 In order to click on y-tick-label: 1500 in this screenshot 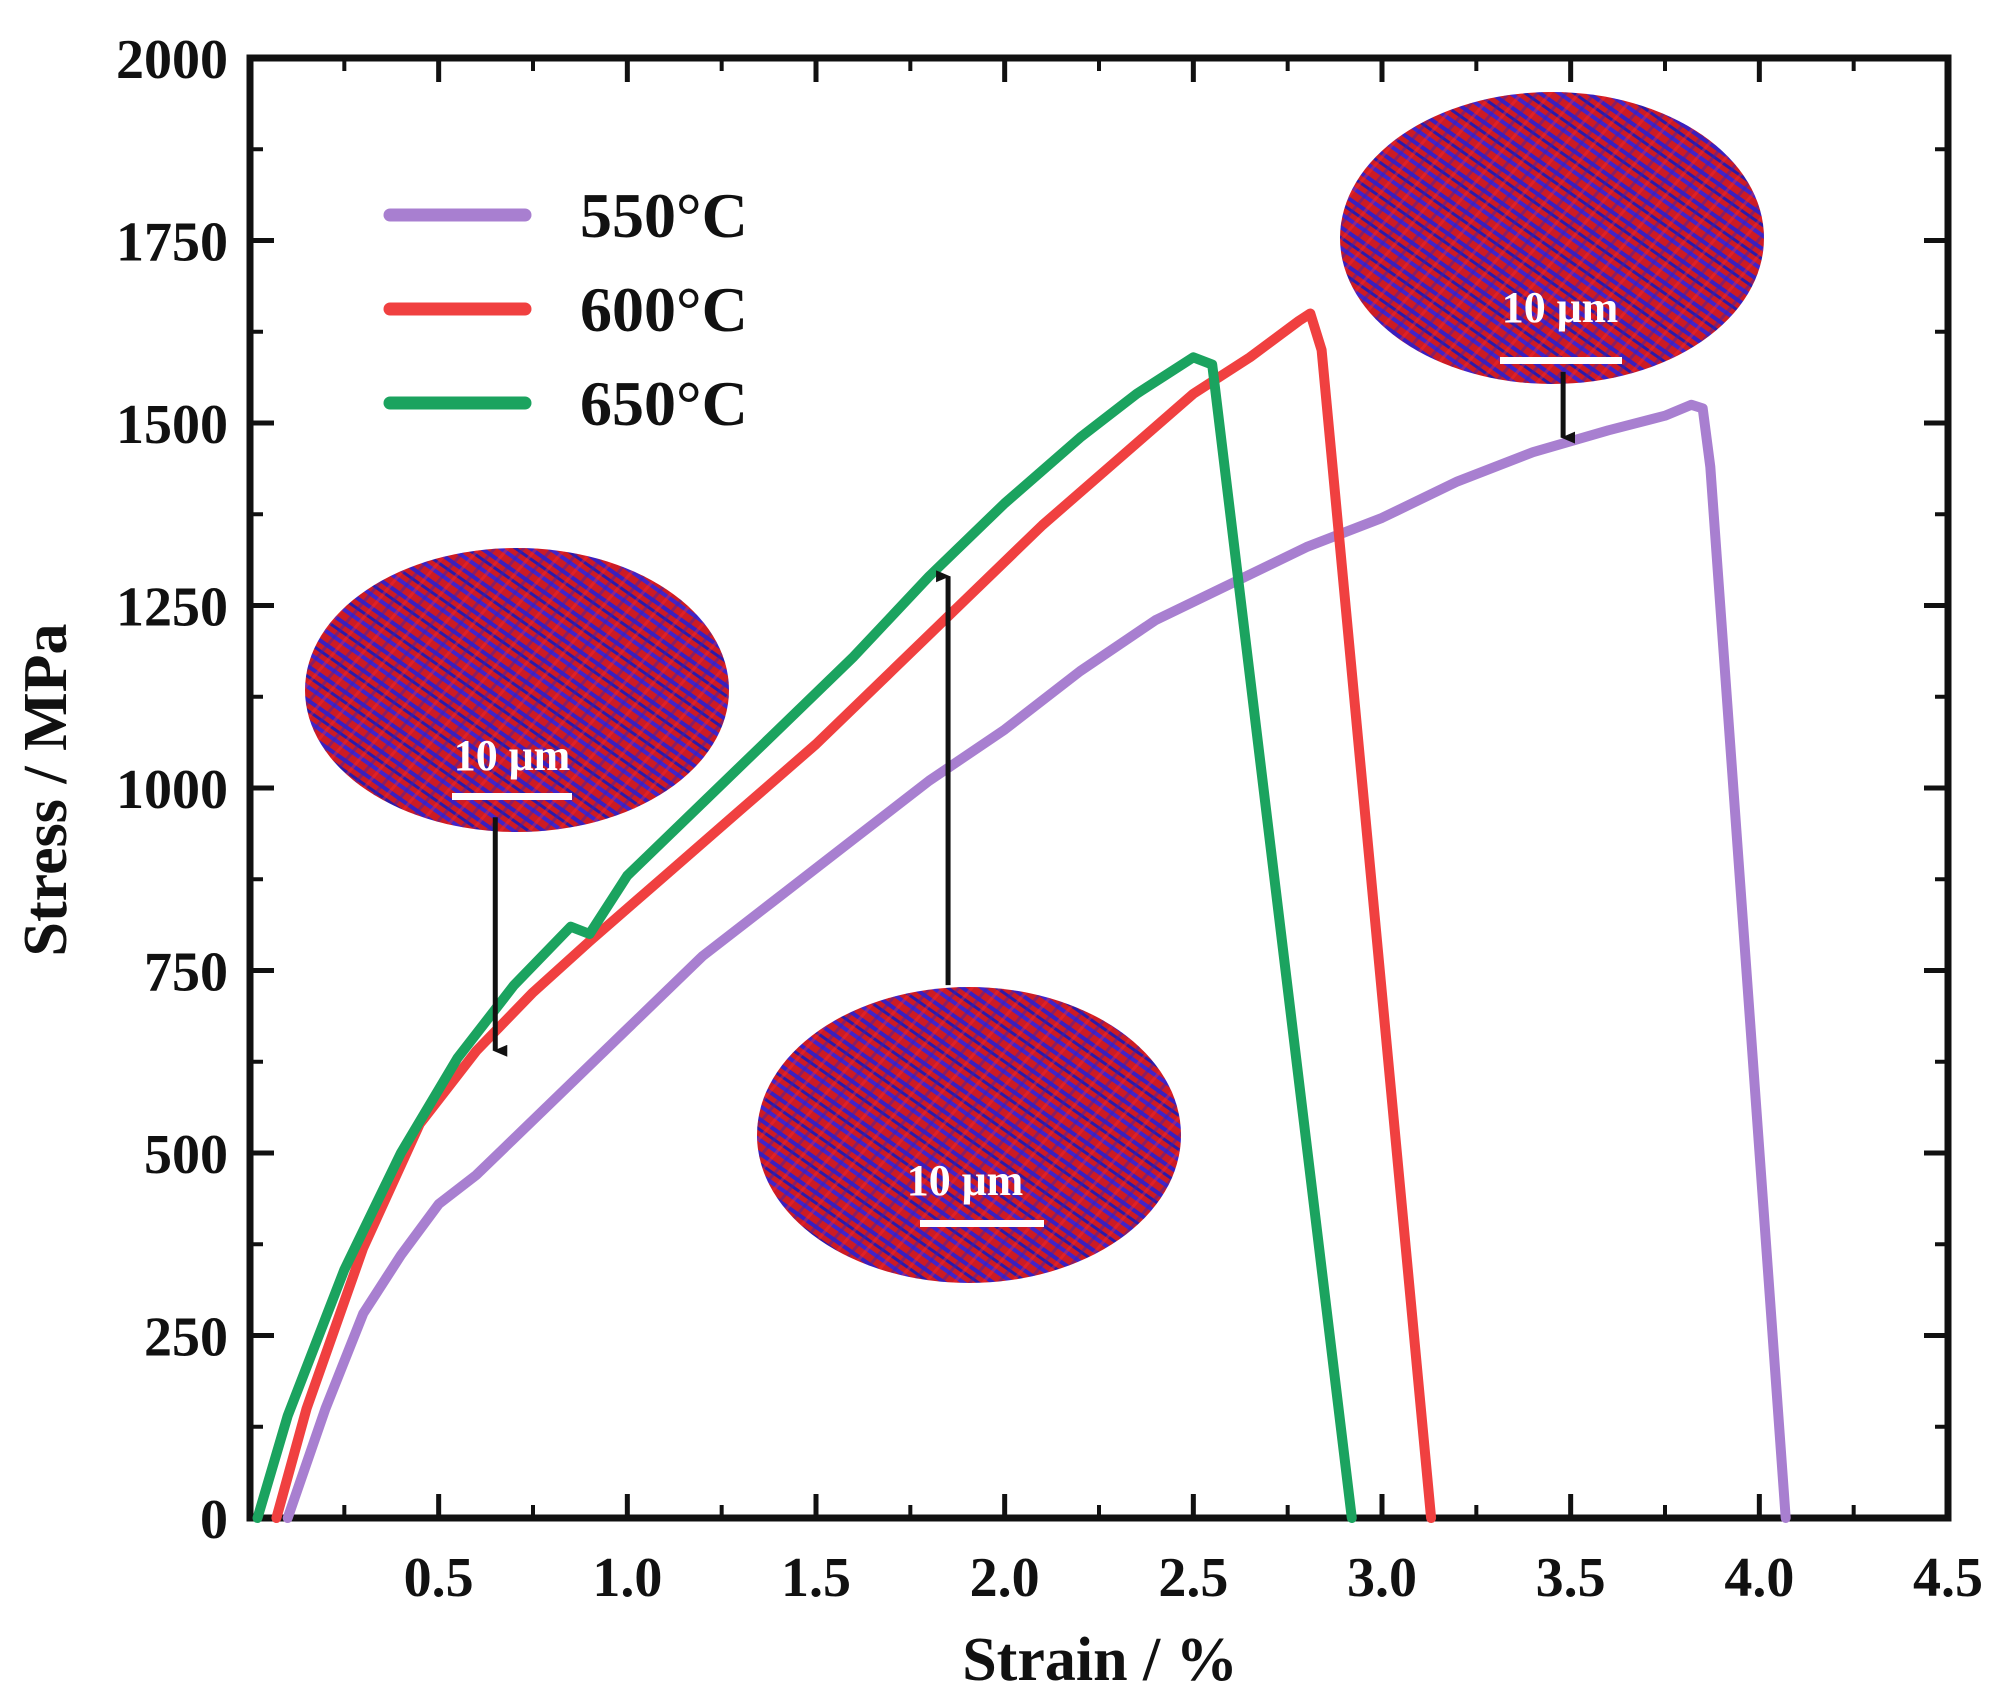, I will do `click(172, 425)`.